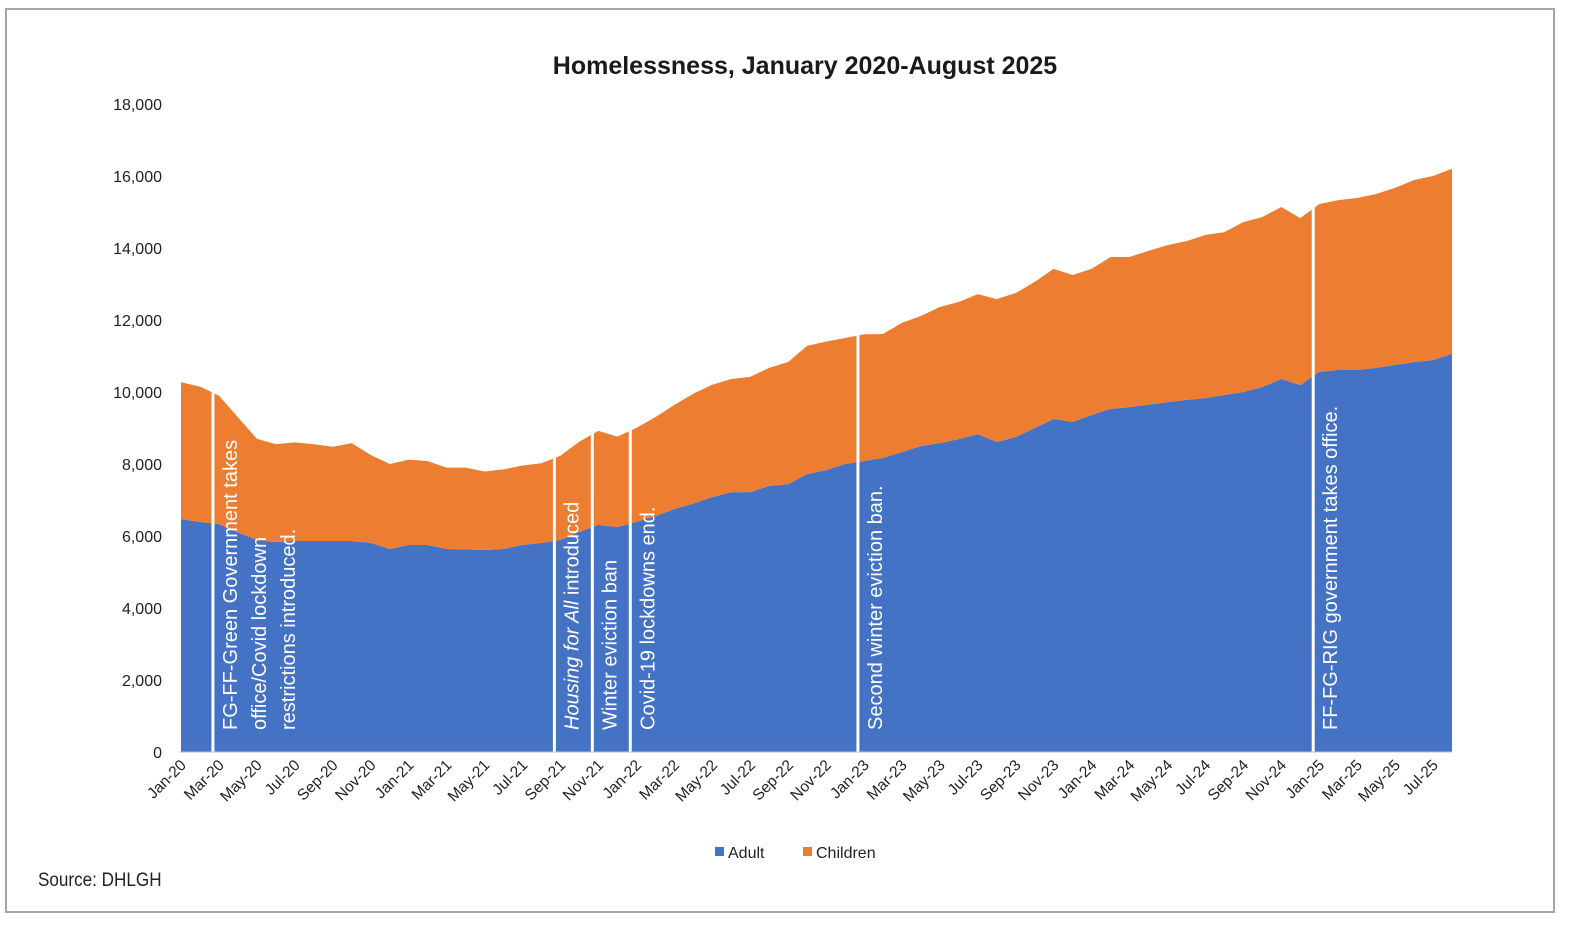 This screenshot has width=1592, height=944. I want to click on annotation-text: restrictions introduced., so click(289, 629).